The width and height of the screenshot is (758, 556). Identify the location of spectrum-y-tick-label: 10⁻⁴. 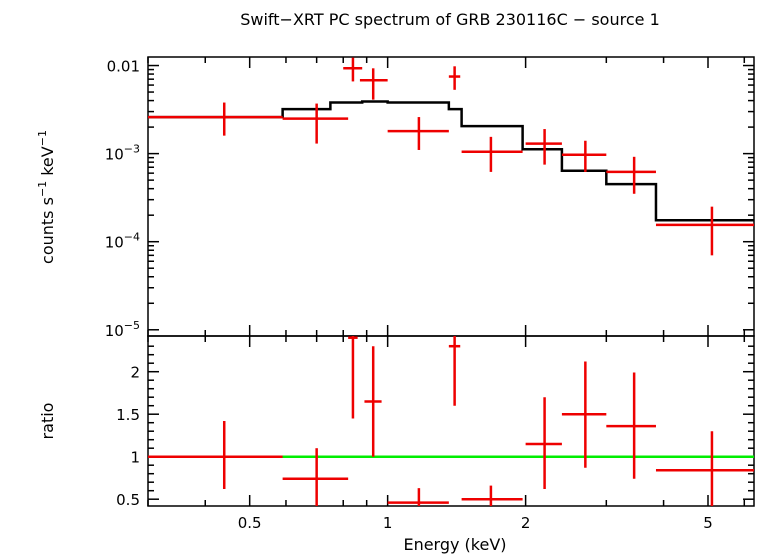
(122, 241).